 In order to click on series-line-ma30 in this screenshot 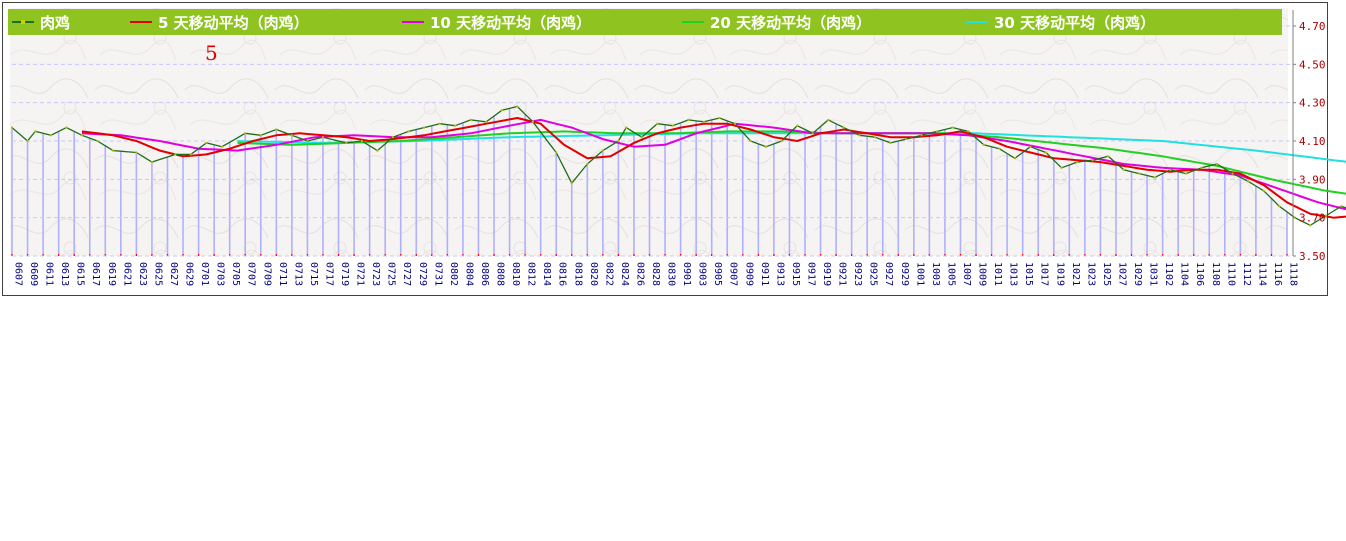, I will do `click(791, 147)`.